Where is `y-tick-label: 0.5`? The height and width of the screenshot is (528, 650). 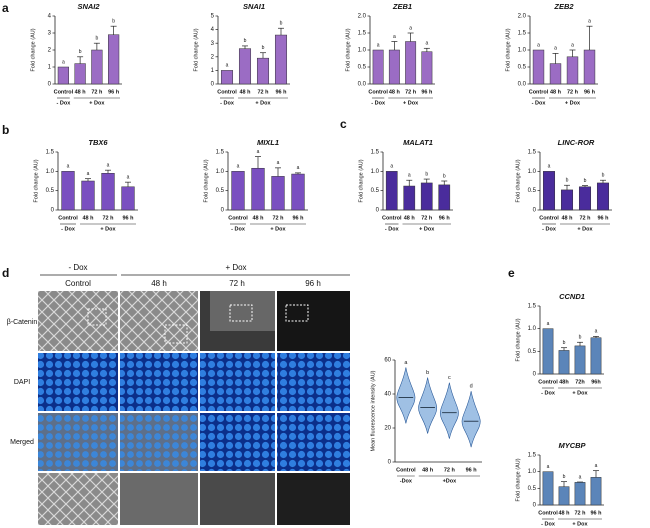
y-tick-label: 0.5 is located at coordinates (532, 489).